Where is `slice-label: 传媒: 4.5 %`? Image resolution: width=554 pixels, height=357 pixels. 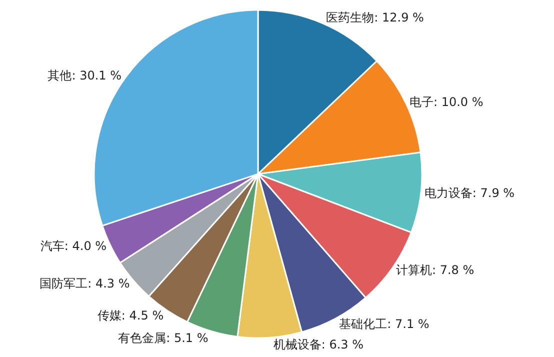 slice-label: 传媒: 4.5 % is located at coordinates (130, 315).